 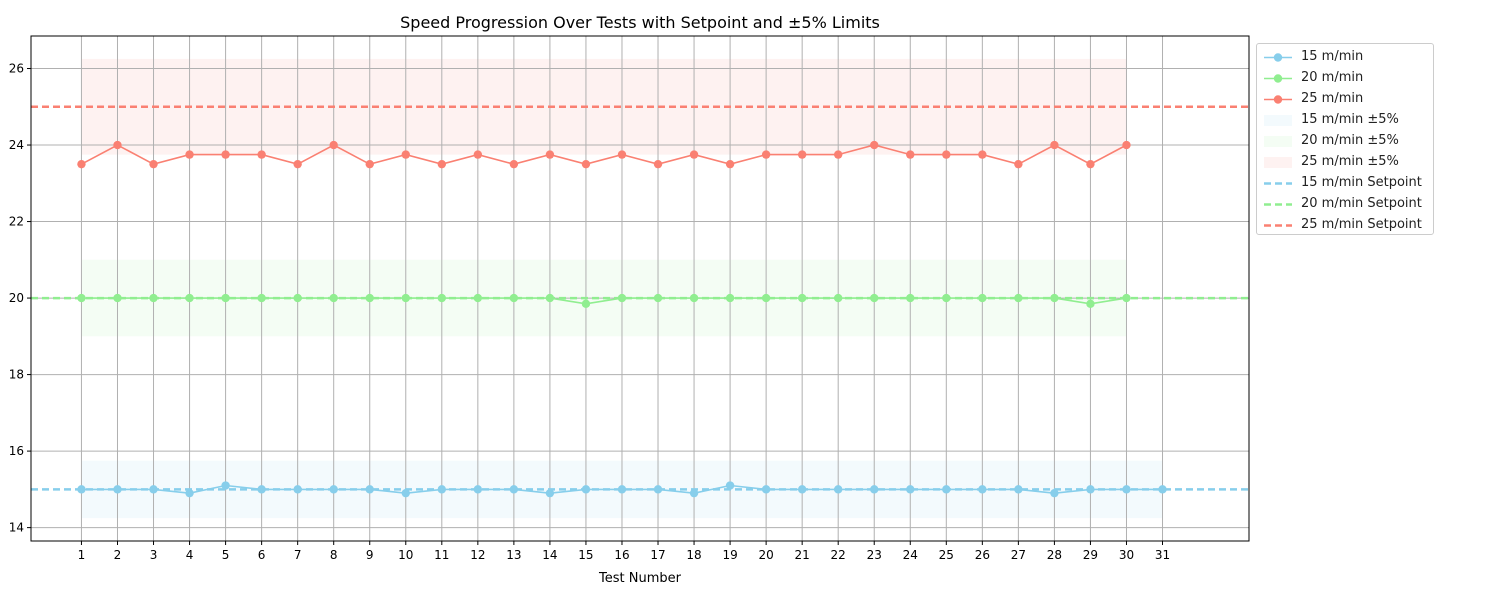 What do you see at coordinates (838, 555) in the screenshot?
I see `x-tick-label: 22` at bounding box center [838, 555].